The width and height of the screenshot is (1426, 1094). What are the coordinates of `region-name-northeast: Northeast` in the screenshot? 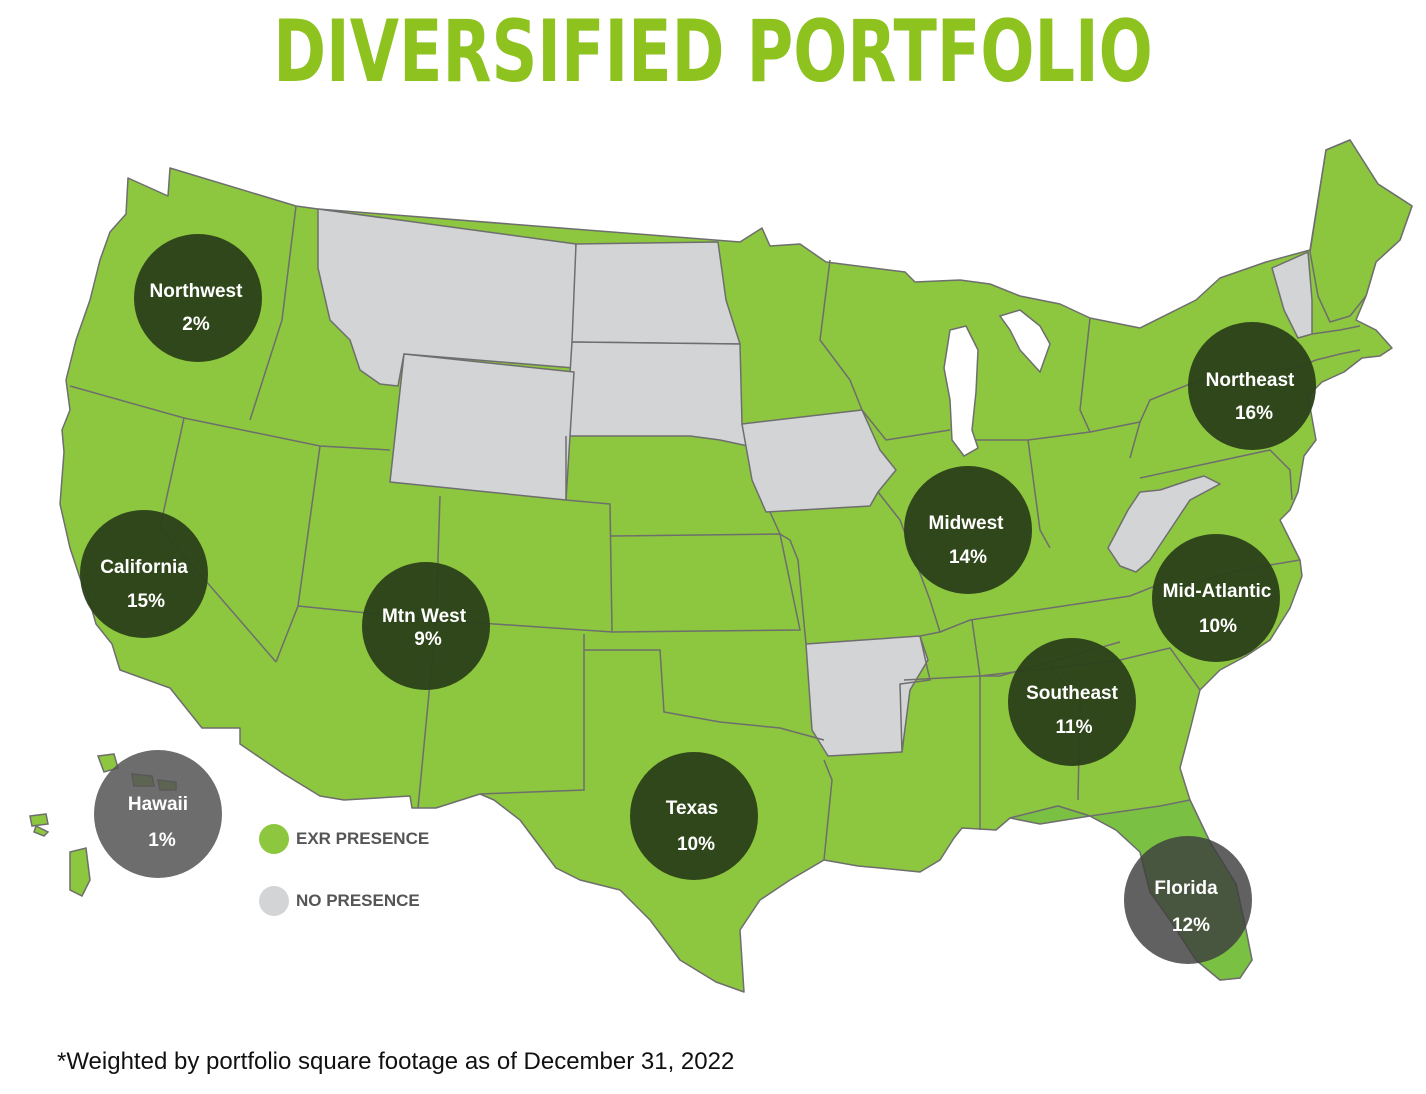 It's located at (1250, 380).